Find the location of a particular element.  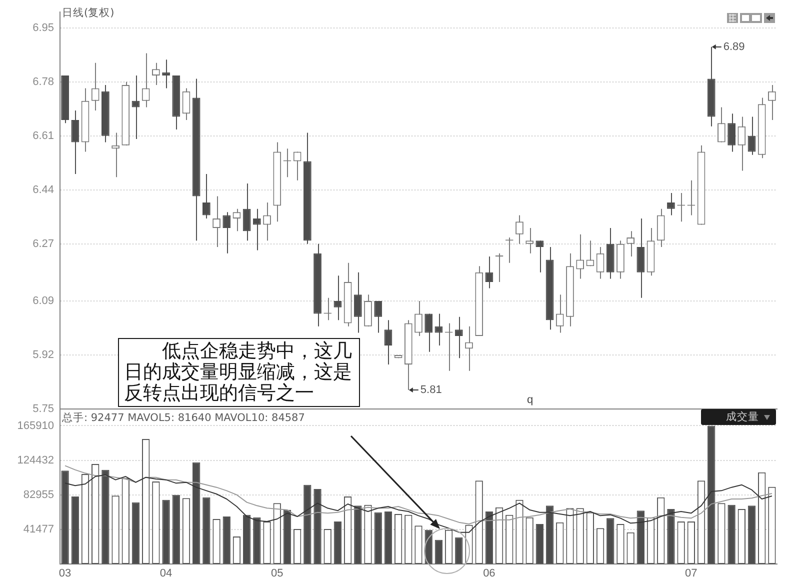

y-tick-label: 124432 is located at coordinates (35, 460).